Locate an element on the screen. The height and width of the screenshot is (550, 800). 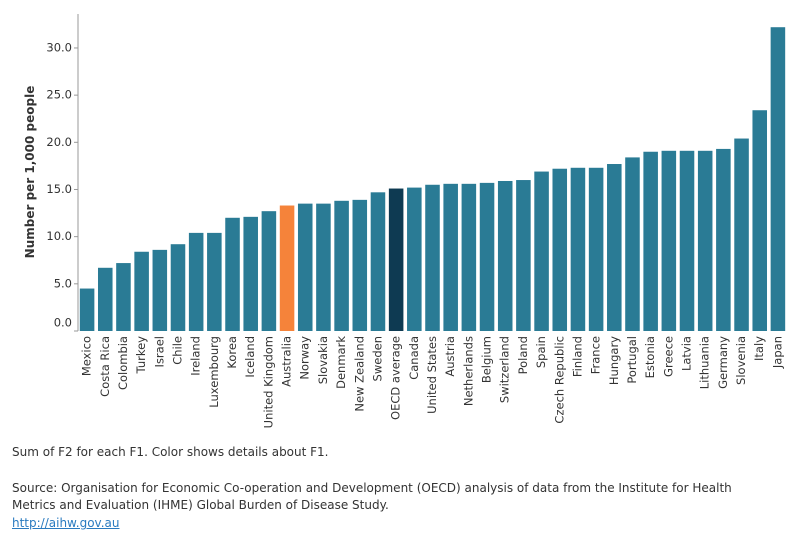
y-tick-label: 15.0 is located at coordinates (59, 189).